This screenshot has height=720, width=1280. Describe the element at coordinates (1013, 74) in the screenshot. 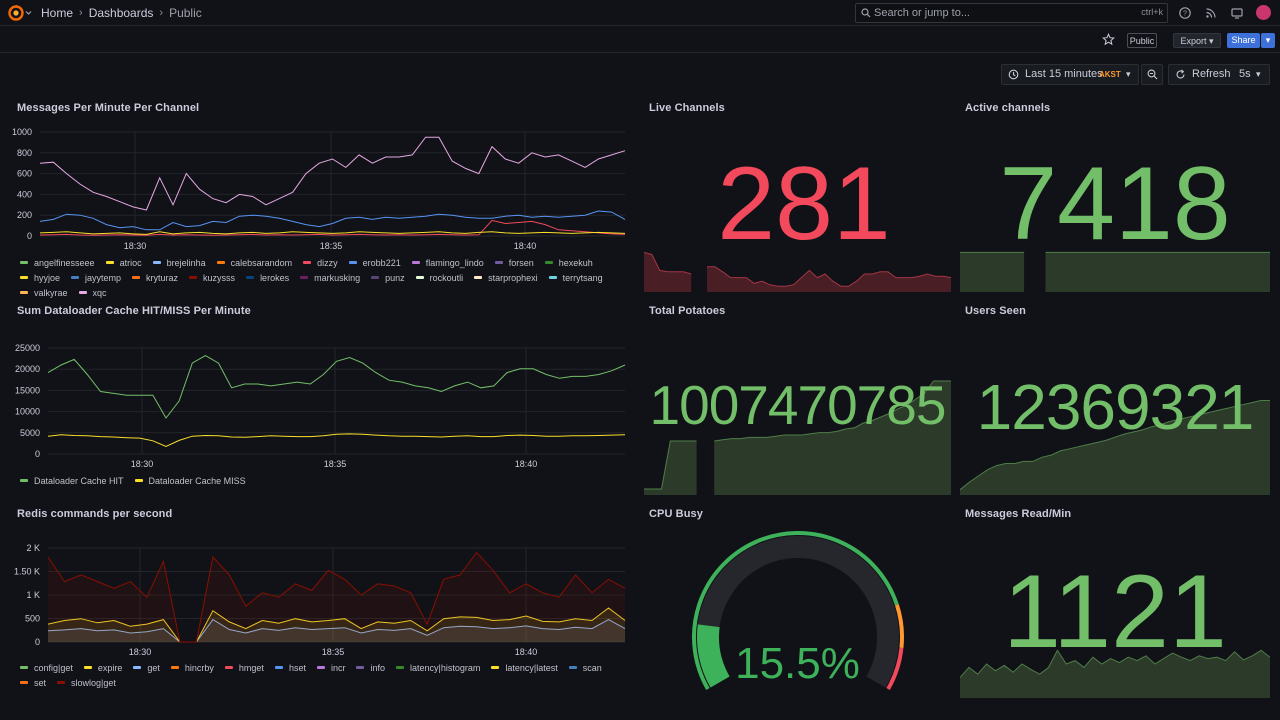

I see `clock-icon` at that location.